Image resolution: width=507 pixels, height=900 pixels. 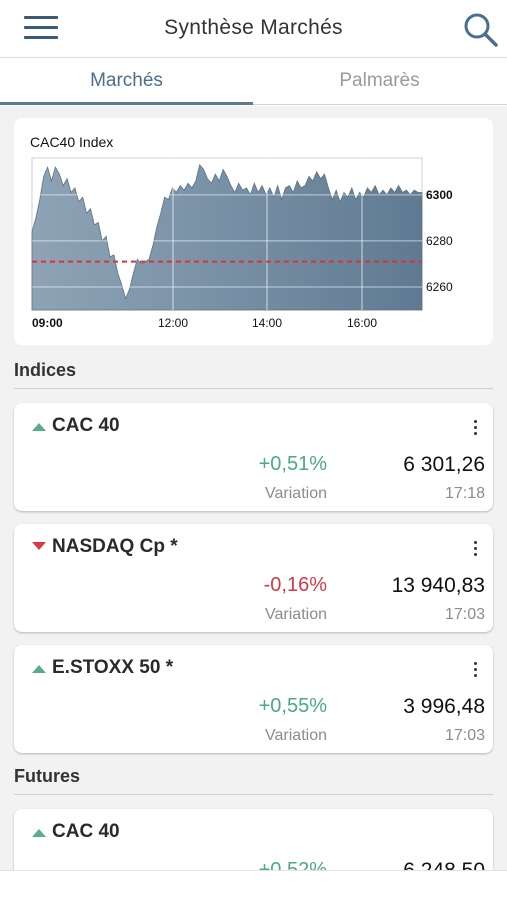 What do you see at coordinates (86, 831) in the screenshot?
I see `future-name: CAC 40` at bounding box center [86, 831].